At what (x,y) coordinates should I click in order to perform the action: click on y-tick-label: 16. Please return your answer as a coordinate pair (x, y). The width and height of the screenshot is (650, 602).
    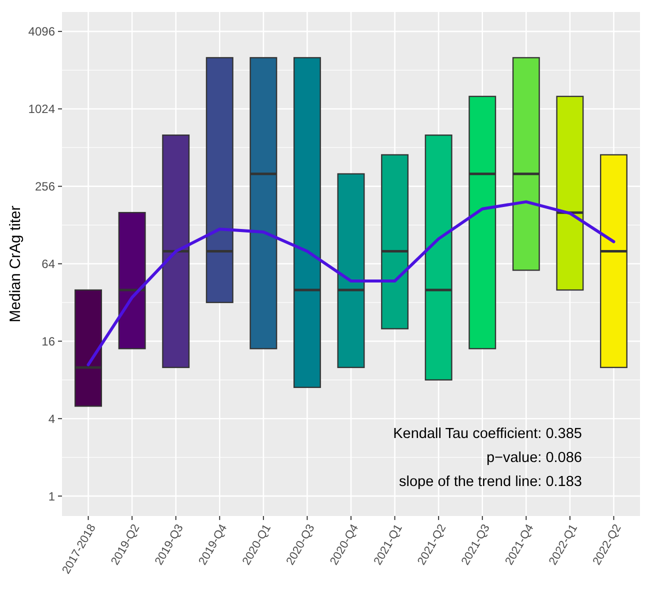
    Looking at the image, I should click on (49, 341).